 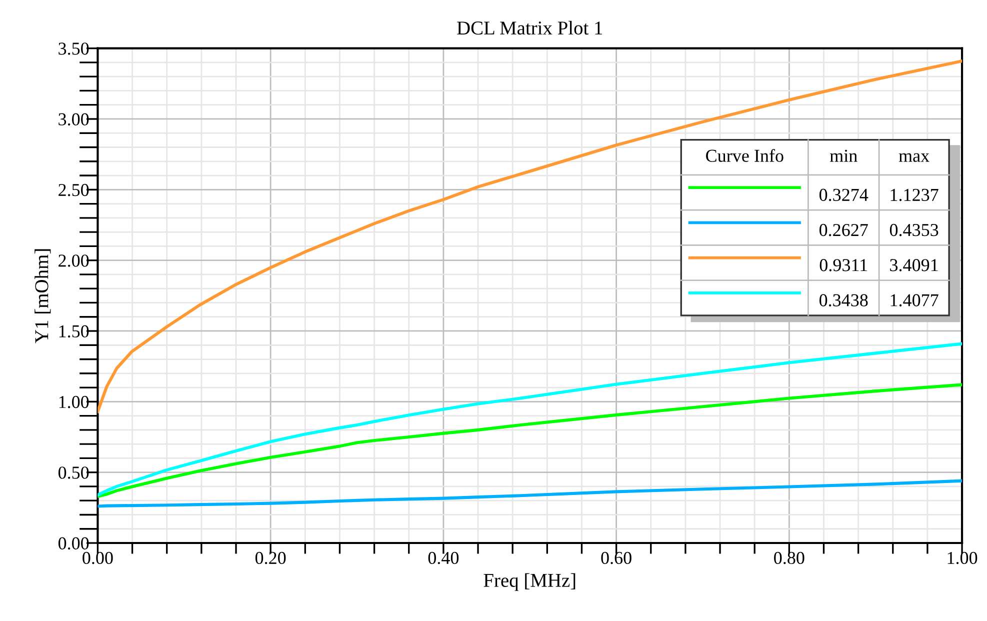 What do you see at coordinates (844, 265) in the screenshot?
I see `annotation: 0.9311` at bounding box center [844, 265].